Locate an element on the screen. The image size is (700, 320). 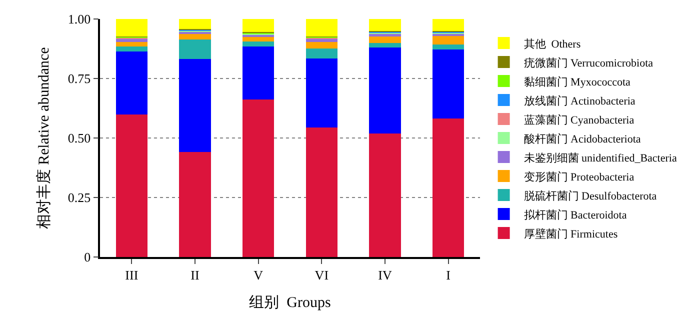
legend-label: 酸杆菌门 Acidobacteriota is located at coordinates (582, 139).